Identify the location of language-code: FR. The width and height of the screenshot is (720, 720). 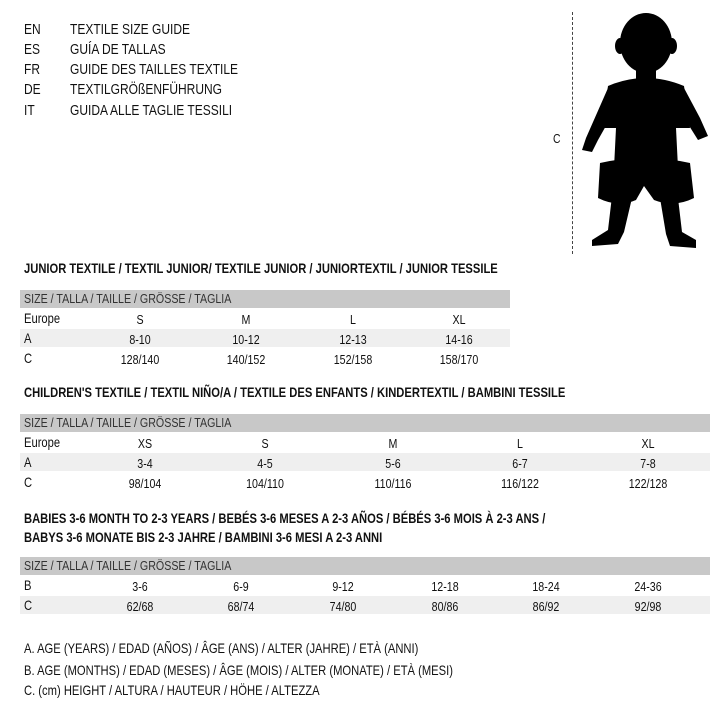
(32, 69).